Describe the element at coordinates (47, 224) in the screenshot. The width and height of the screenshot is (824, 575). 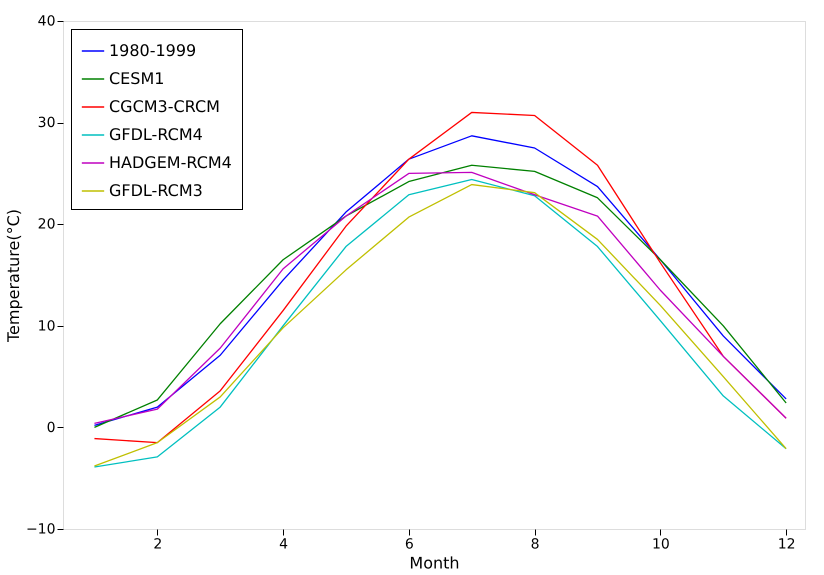
I see `y-tick-label: 20` at that location.